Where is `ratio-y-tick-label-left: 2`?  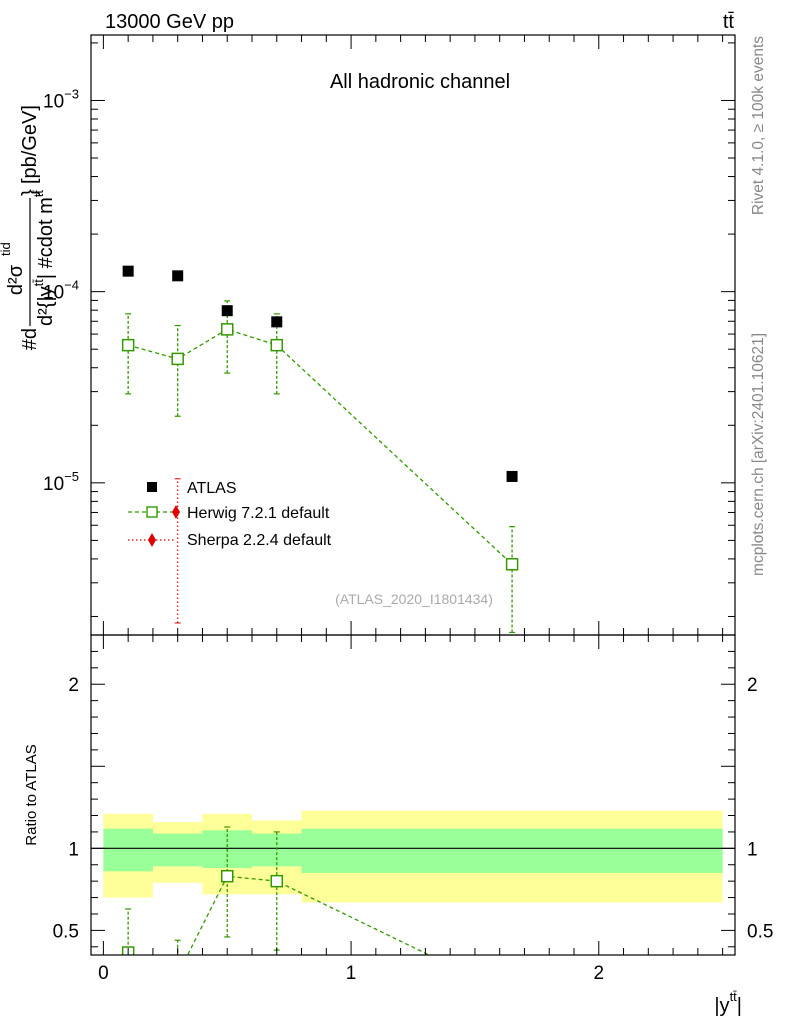 ratio-y-tick-label-left: 2 is located at coordinates (73, 685).